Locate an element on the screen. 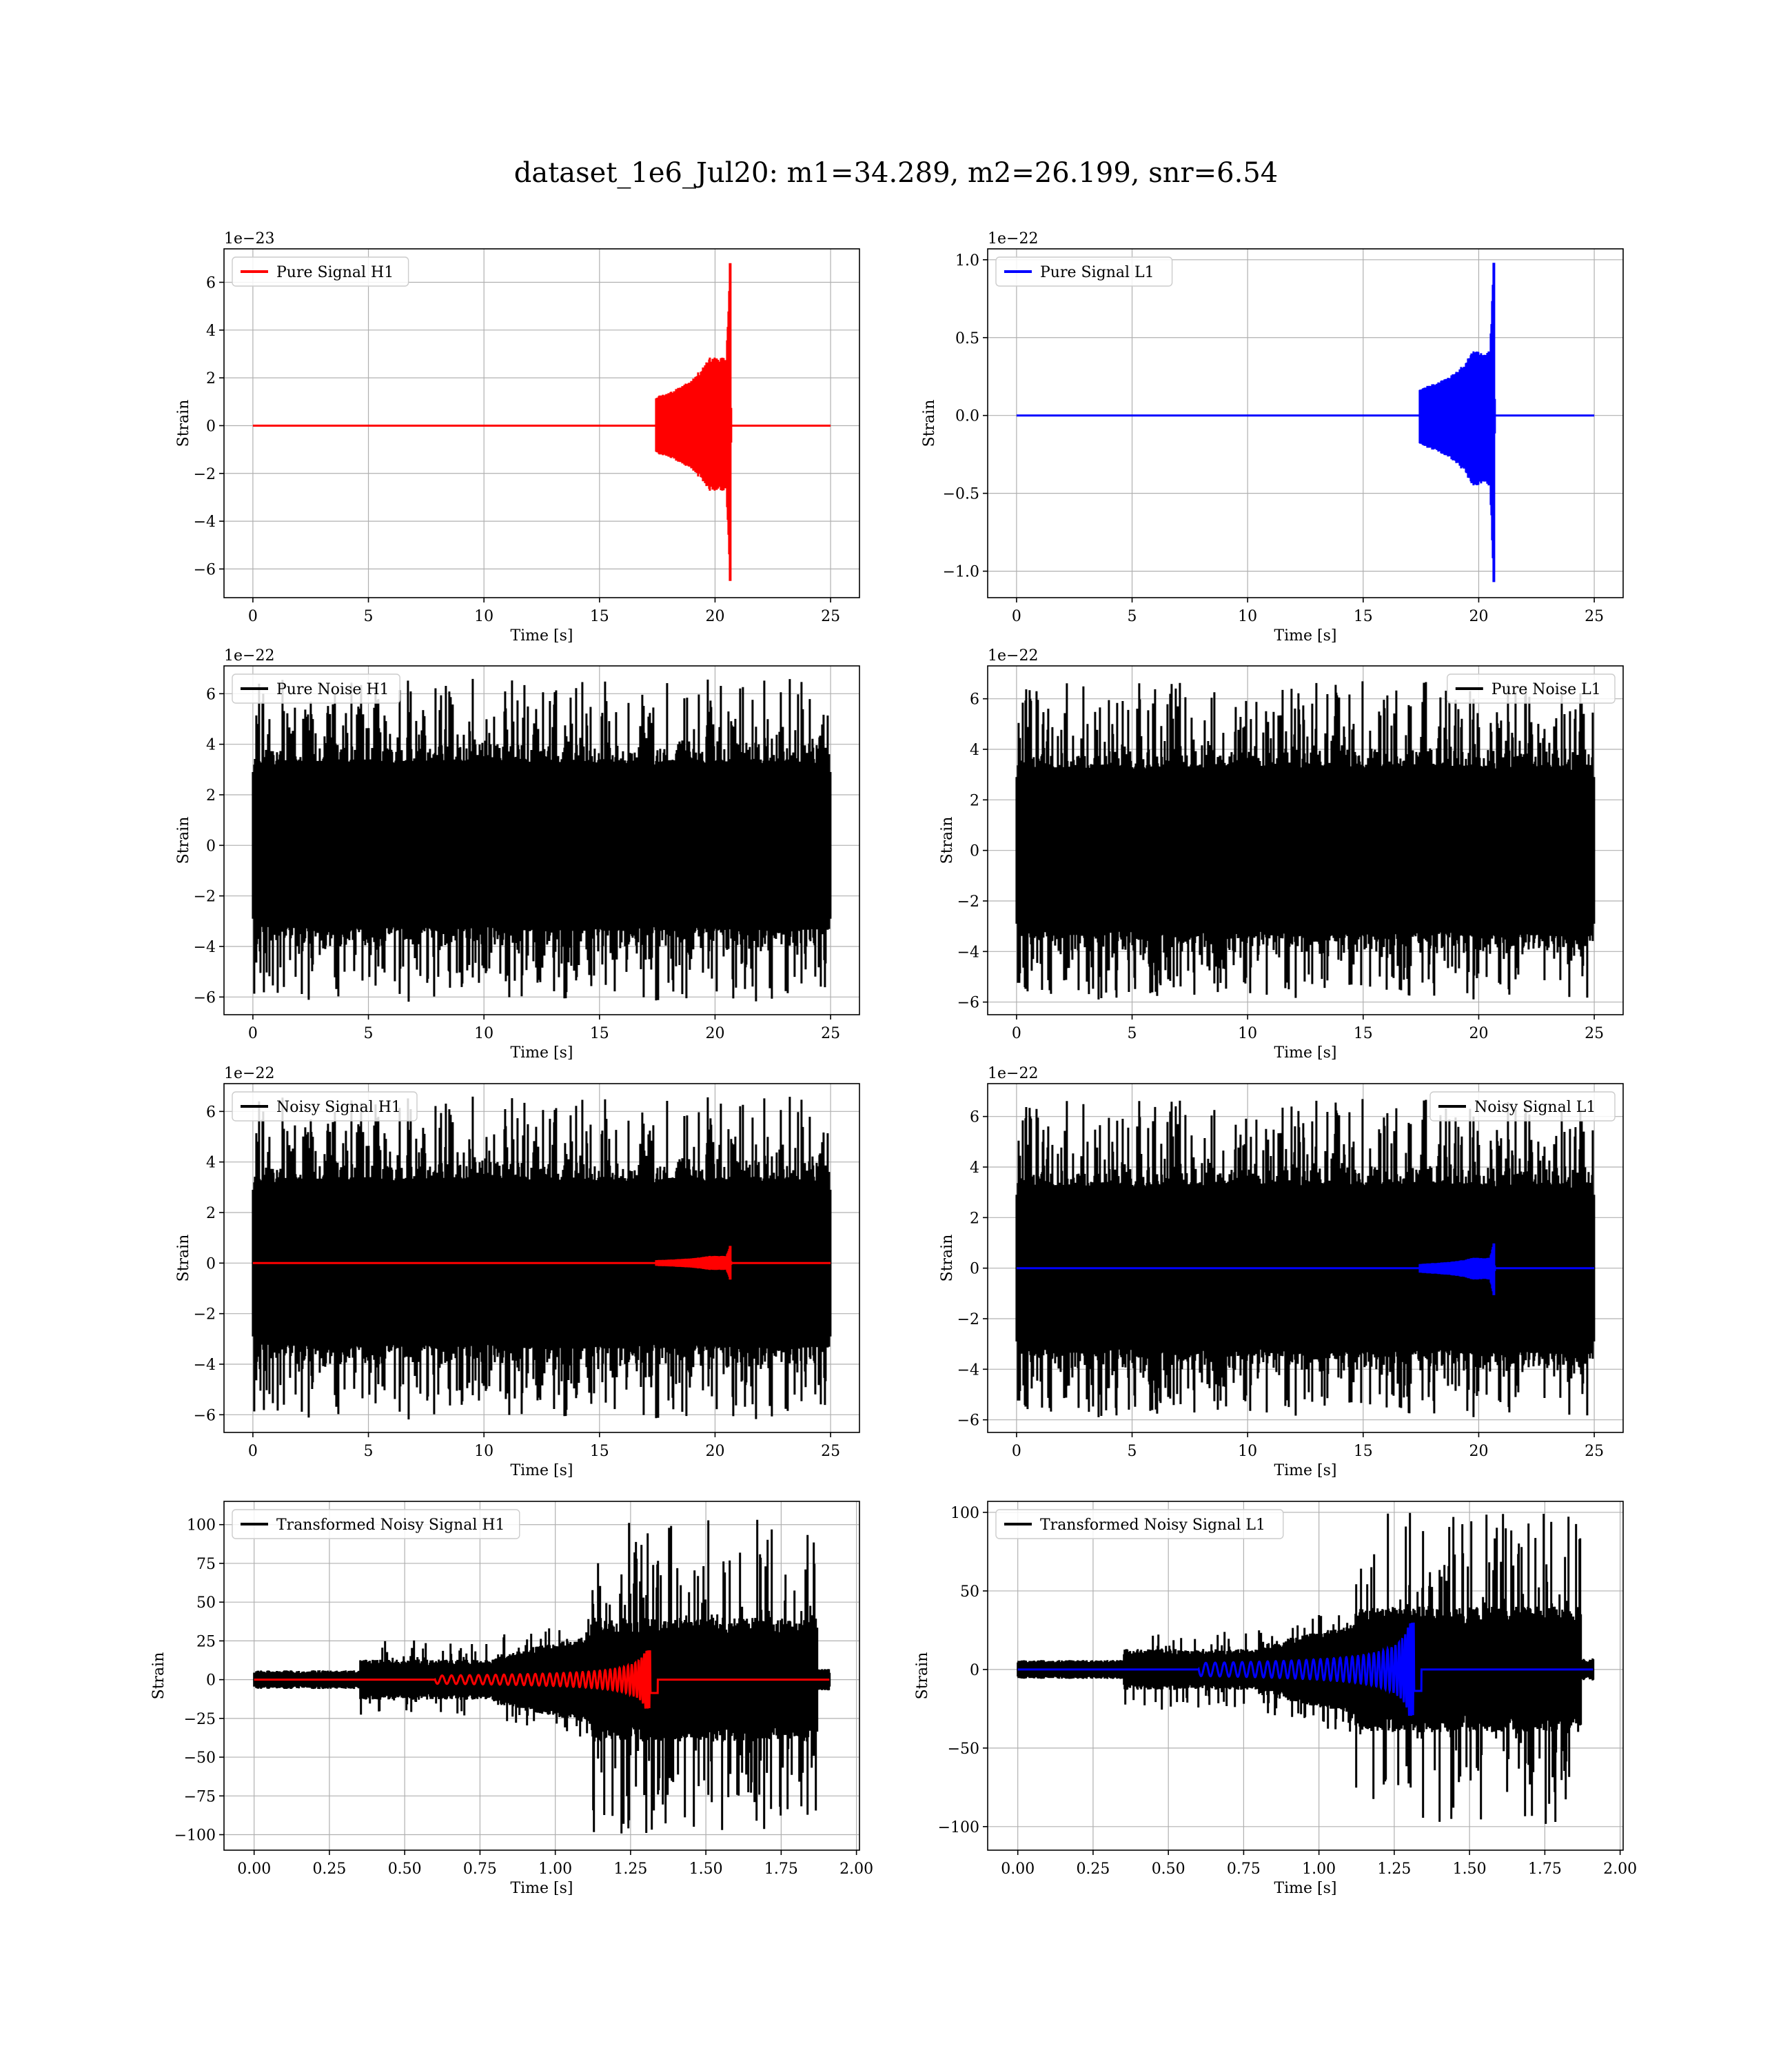 The width and height of the screenshot is (1792, 2068). legend: Pure Noise H1 is located at coordinates (316, 688).